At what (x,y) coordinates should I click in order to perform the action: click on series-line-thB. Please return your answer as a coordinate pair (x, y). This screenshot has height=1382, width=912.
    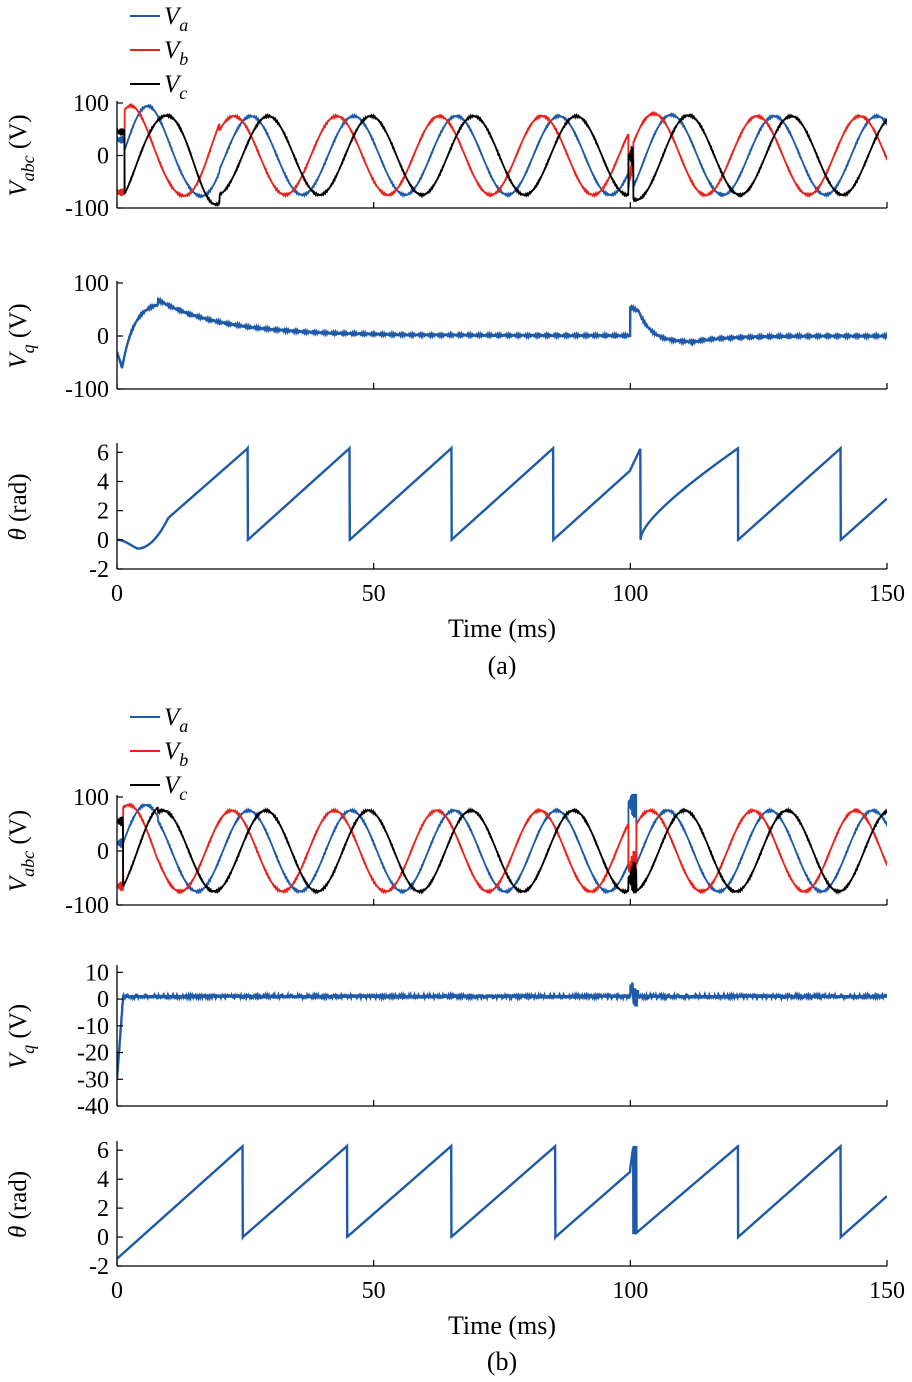
    Looking at the image, I should click on (502, 1201).